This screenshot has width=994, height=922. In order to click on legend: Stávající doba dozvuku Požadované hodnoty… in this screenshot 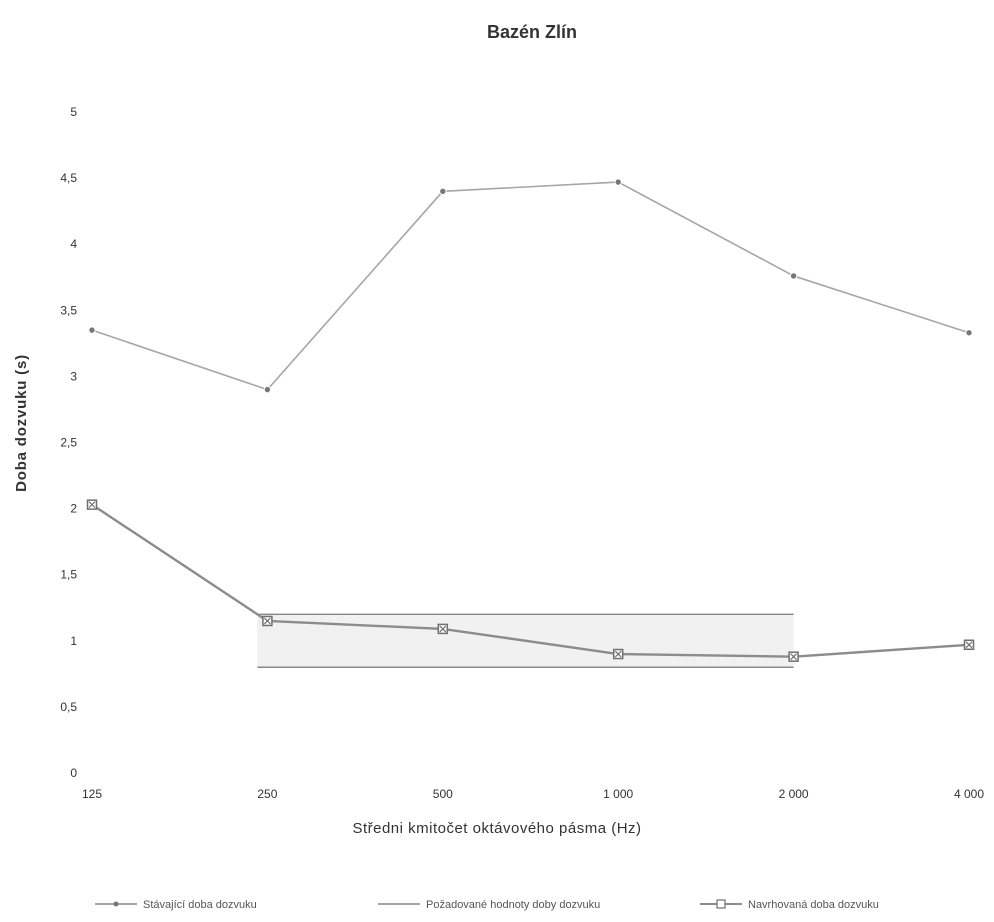, I will do `click(487, 905)`.